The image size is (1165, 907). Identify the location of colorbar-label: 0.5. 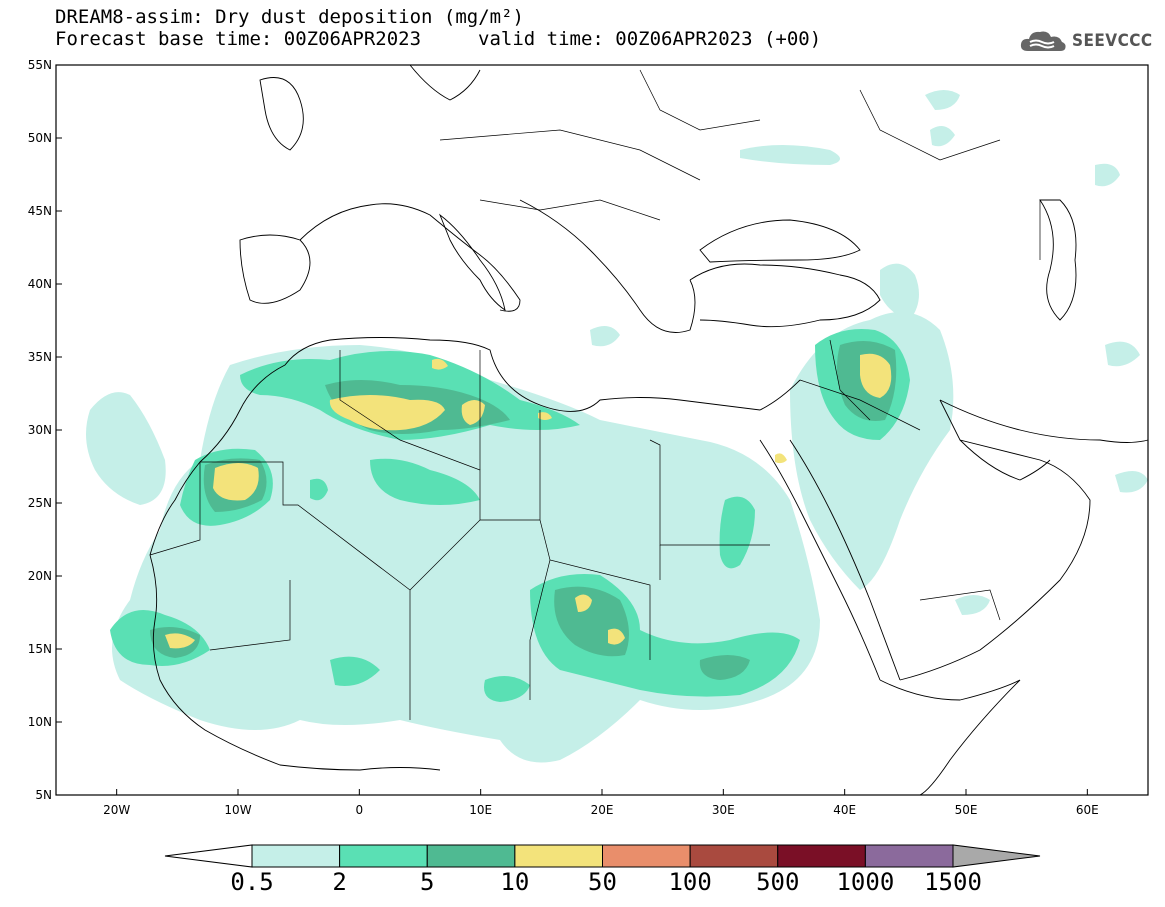
(252, 882).